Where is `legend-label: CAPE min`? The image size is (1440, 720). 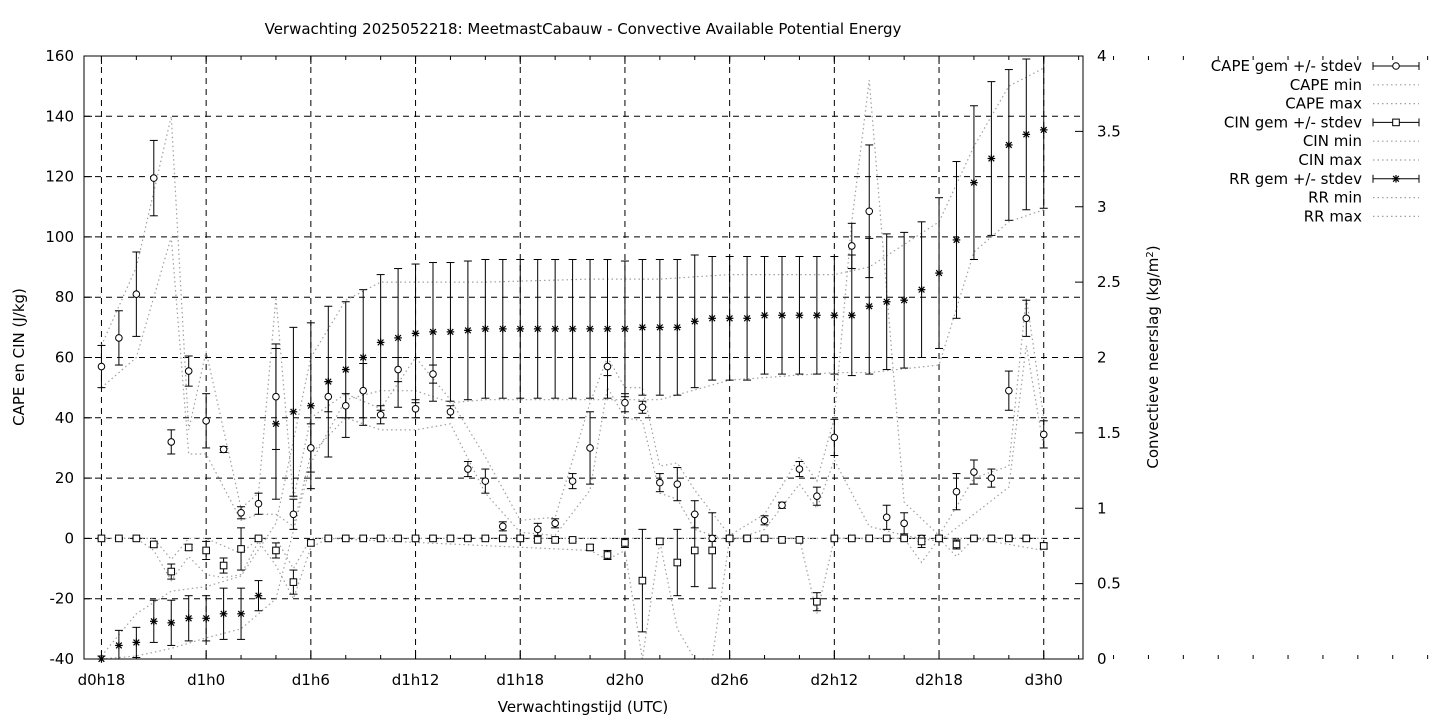
legend-label: CAPE min is located at coordinates (1326, 85).